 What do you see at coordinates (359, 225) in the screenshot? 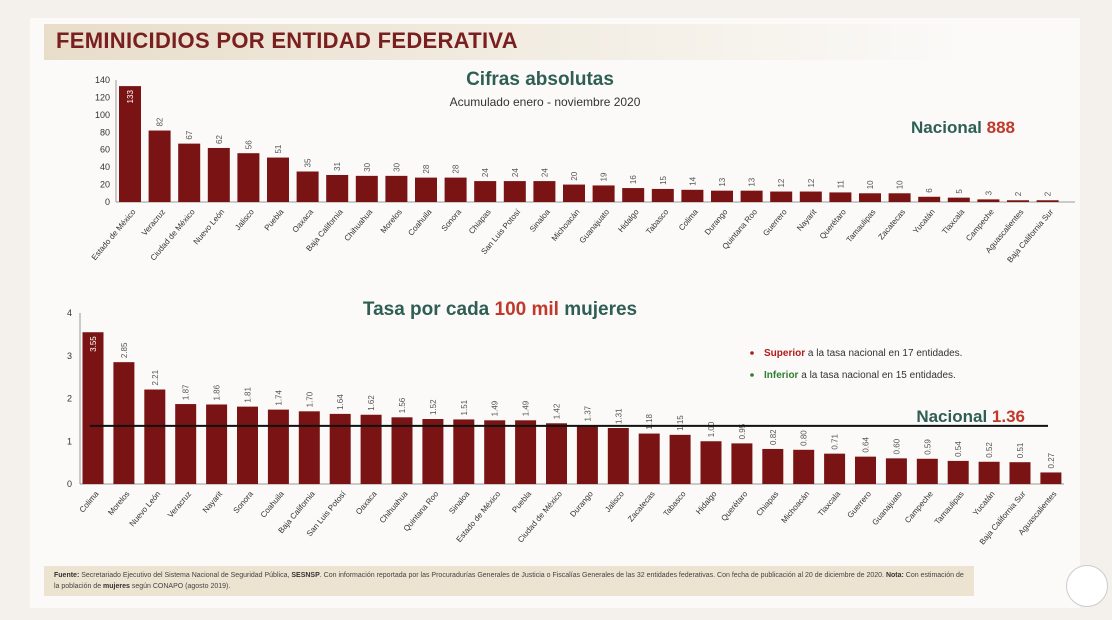
I see `top-category-label: Chihuahua` at bounding box center [359, 225].